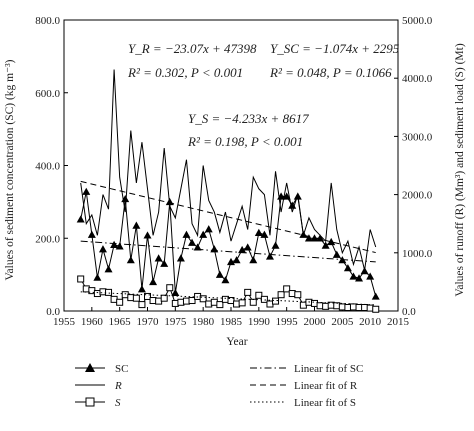 The height and width of the screenshot is (431, 474). Describe the element at coordinates (325, 403) in the screenshot. I see `legend-label: Linear fit of S` at that location.